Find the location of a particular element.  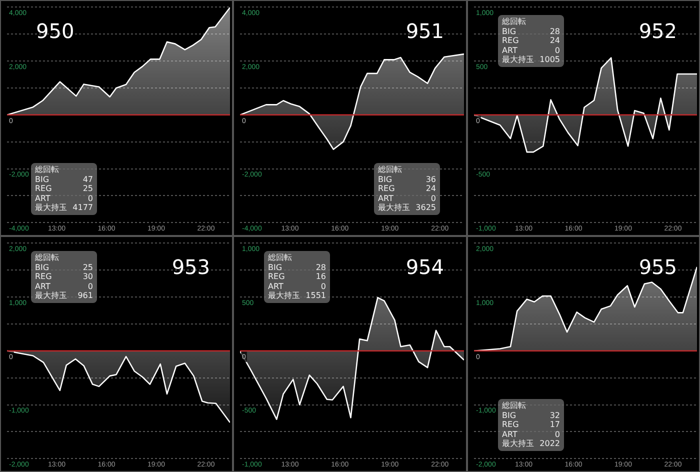

text: 953 is located at coordinates (191, 267).